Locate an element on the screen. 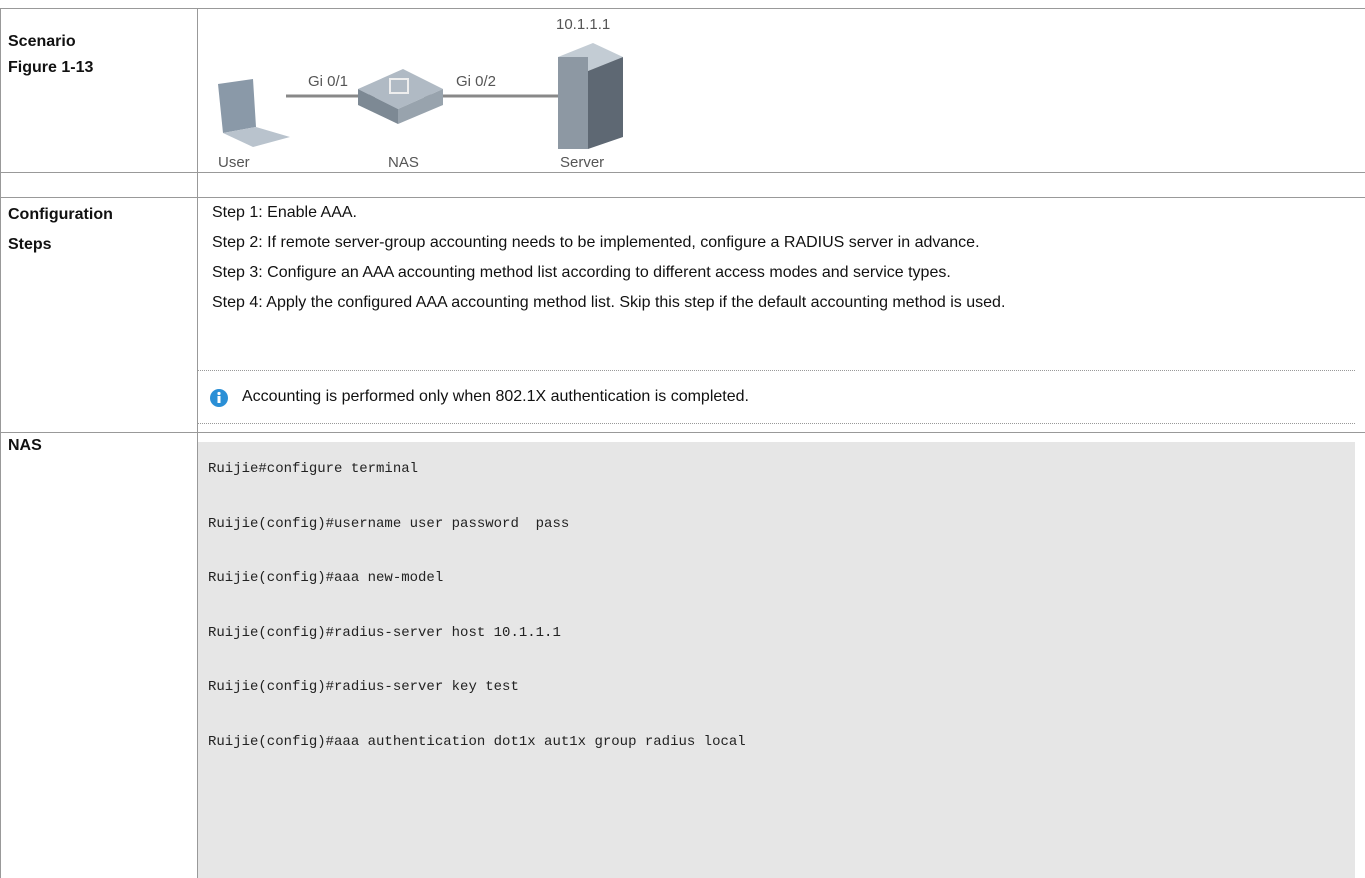 This screenshot has width=1365, height=878. node-label: Server is located at coordinates (582, 162).